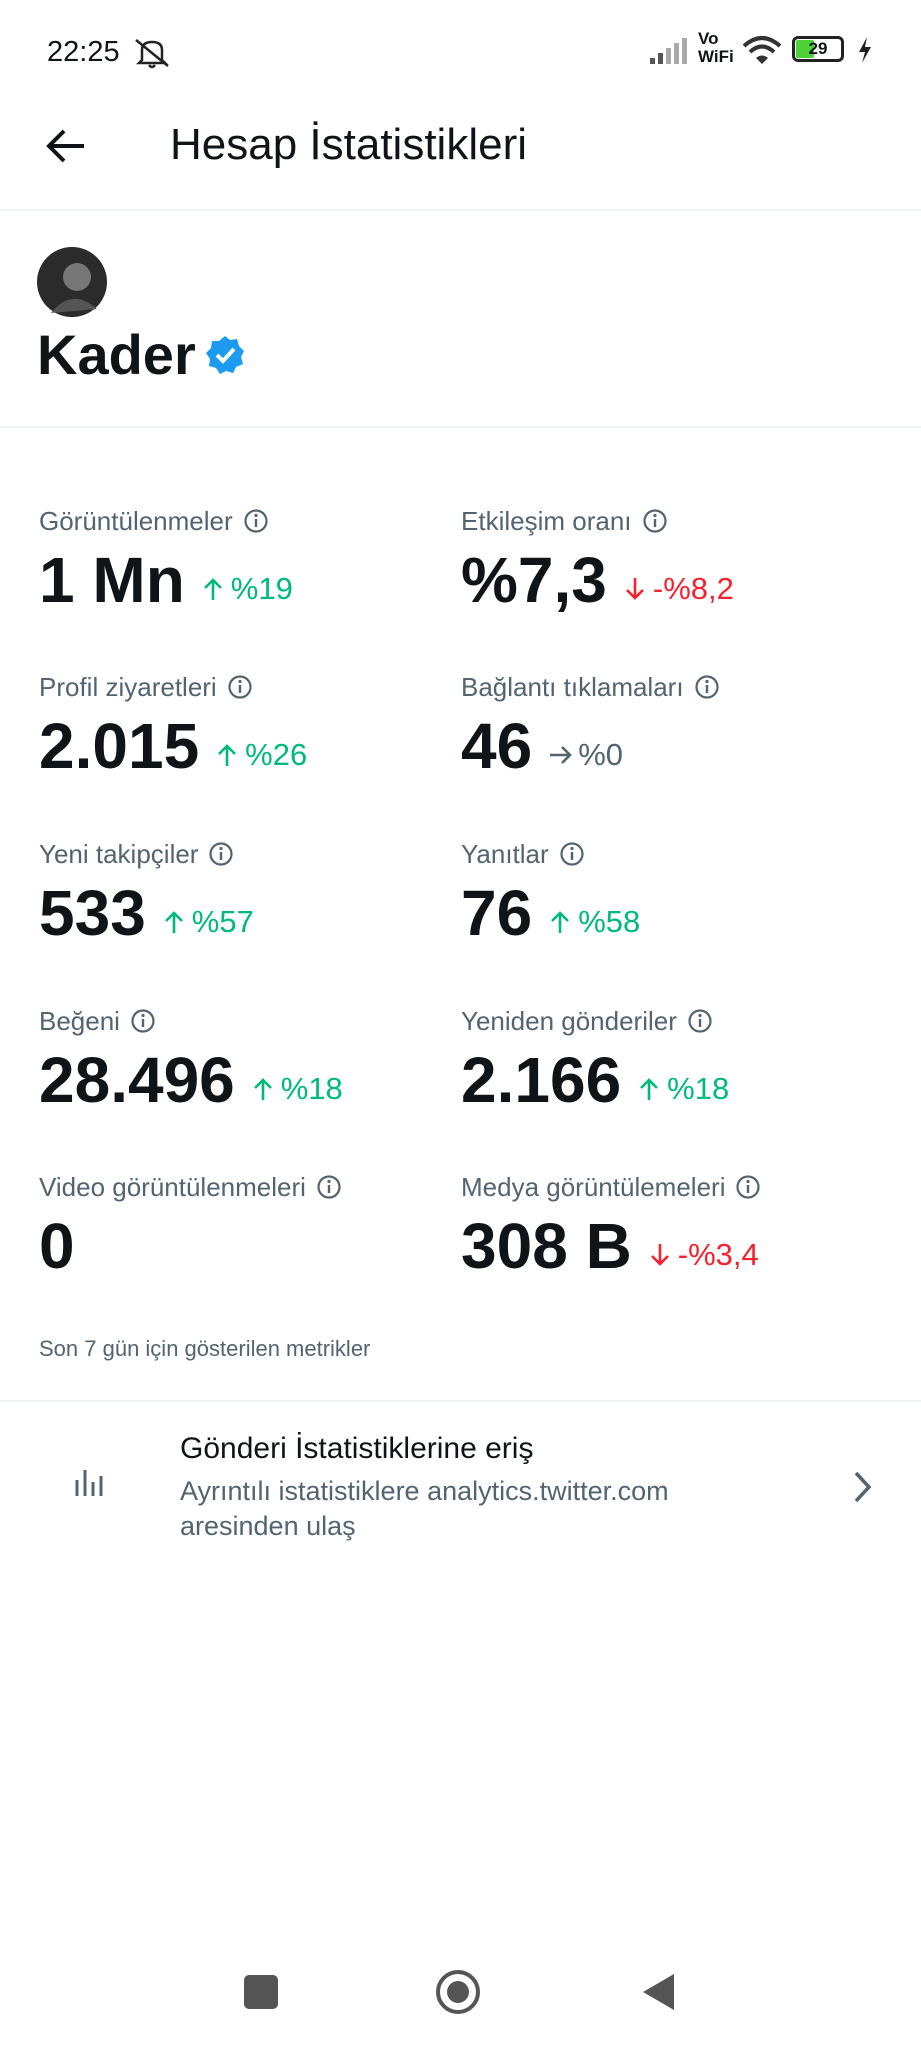 The height and width of the screenshot is (2048, 921). Describe the element at coordinates (349, 144) in the screenshot. I see `header-title: Hesap İstatistikleri` at that location.